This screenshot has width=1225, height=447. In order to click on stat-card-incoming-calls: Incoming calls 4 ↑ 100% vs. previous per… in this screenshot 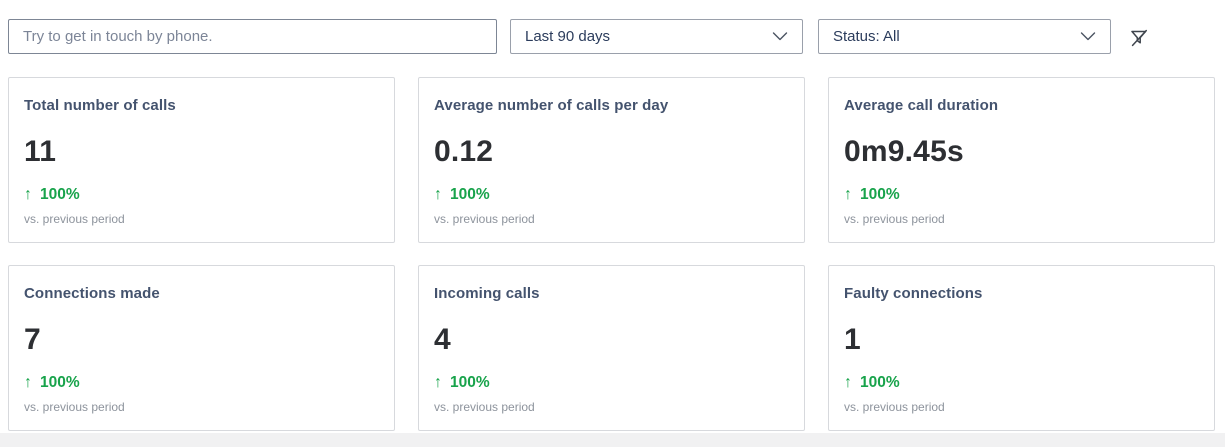, I will do `click(611, 348)`.